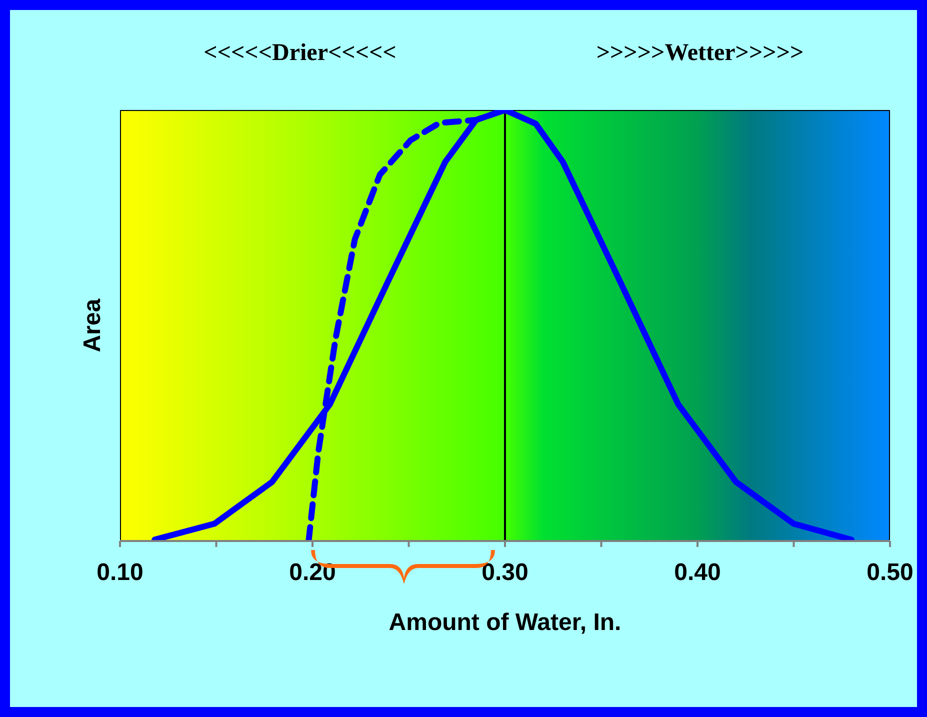 Image resolution: width=927 pixels, height=717 pixels. What do you see at coordinates (697, 572) in the screenshot?
I see `x-tick-label: 0.40` at bounding box center [697, 572].